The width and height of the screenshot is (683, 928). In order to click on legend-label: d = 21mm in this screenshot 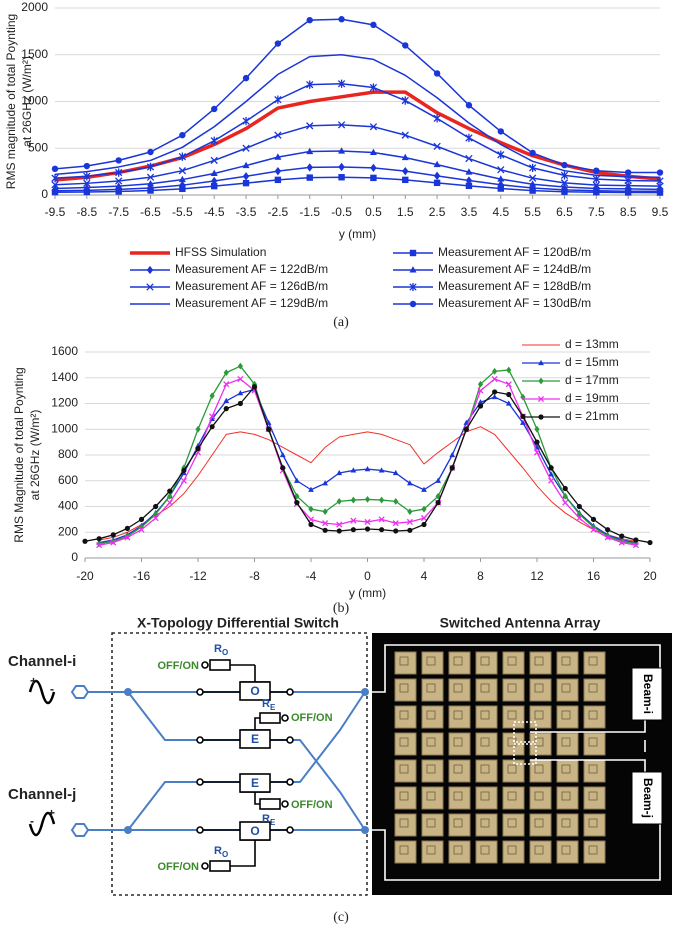, I will do `click(592, 416)`.